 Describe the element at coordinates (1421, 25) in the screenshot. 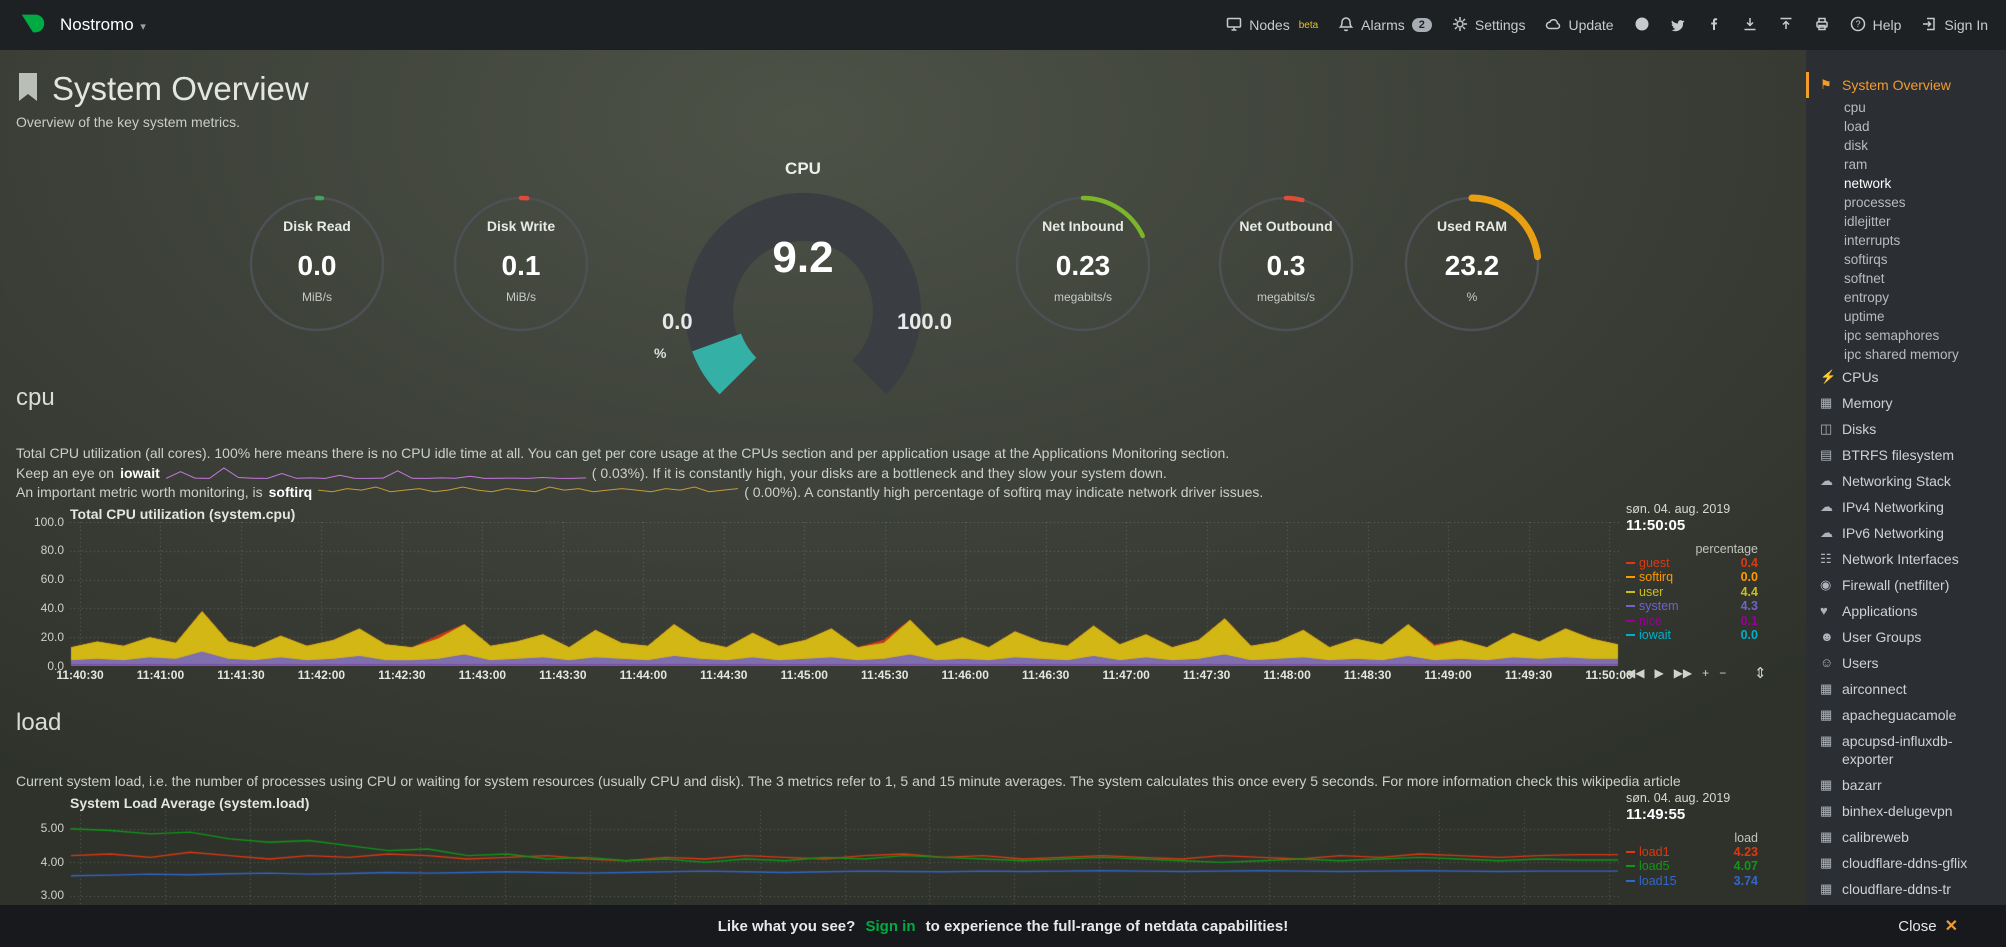

I see `alarm-count-badge: 2` at that location.